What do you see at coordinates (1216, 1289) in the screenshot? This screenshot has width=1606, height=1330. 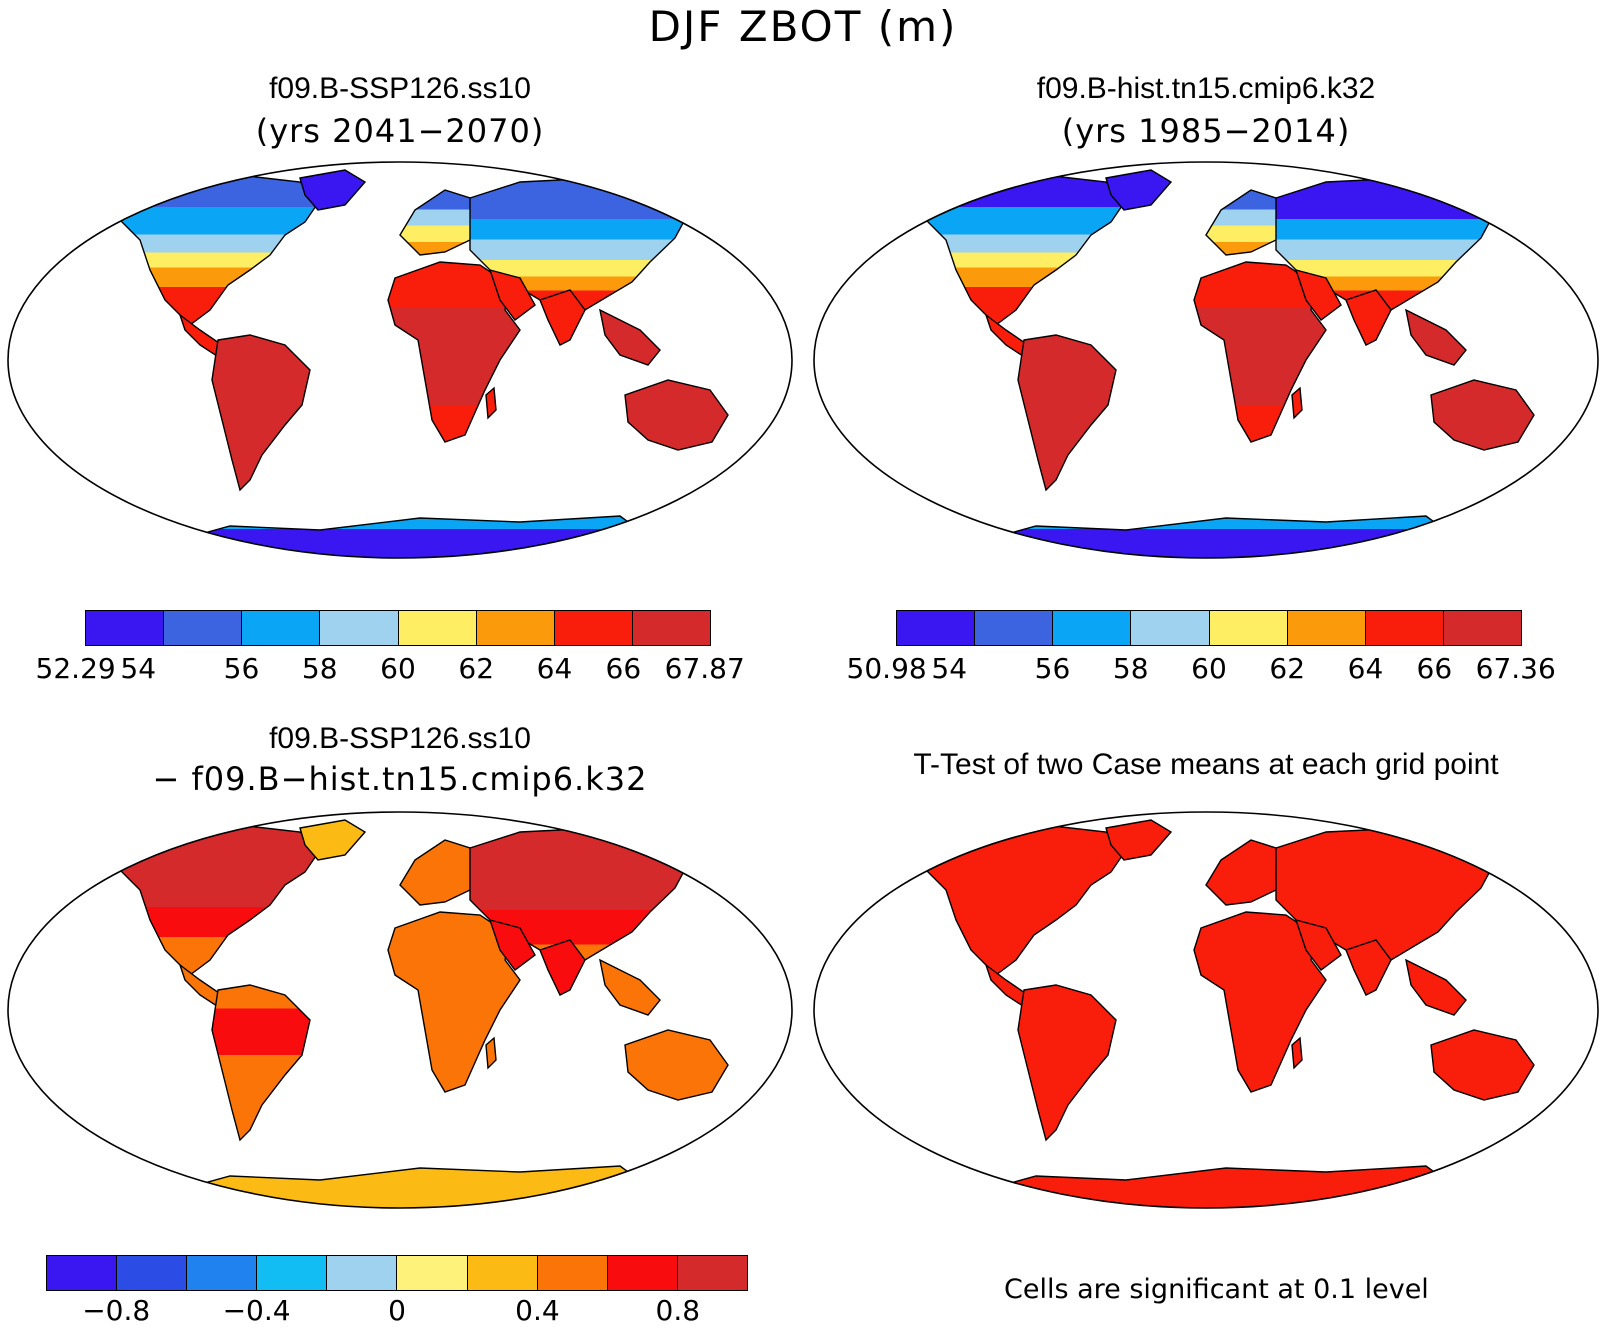 I see `significance-note: Cells are significant at 0.1 level` at bounding box center [1216, 1289].